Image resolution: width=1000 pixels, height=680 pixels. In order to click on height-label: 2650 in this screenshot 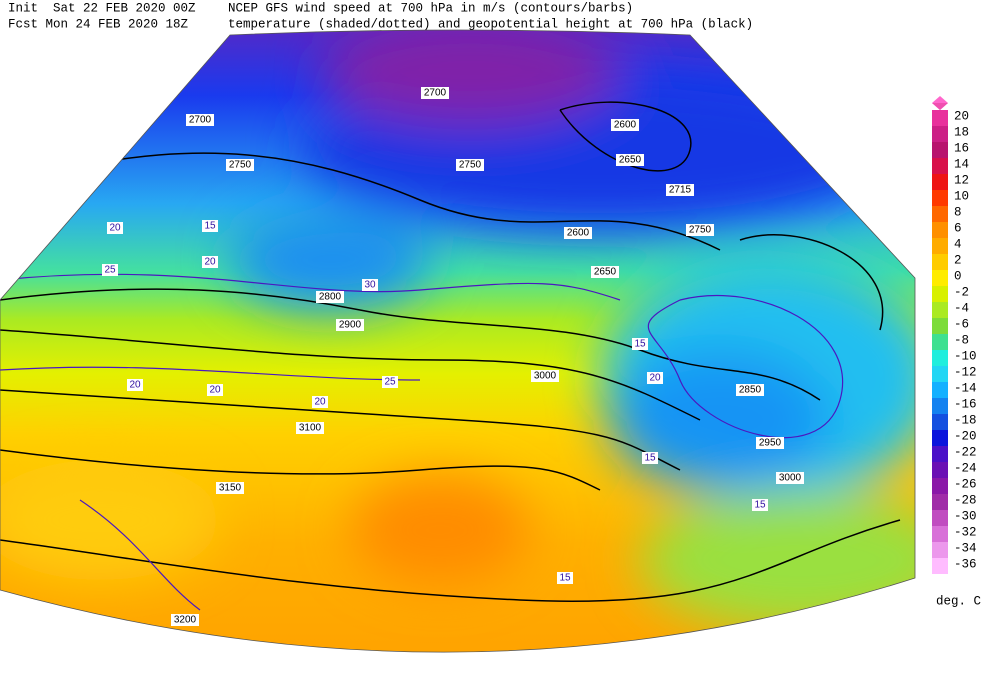, I will do `click(630, 160)`.